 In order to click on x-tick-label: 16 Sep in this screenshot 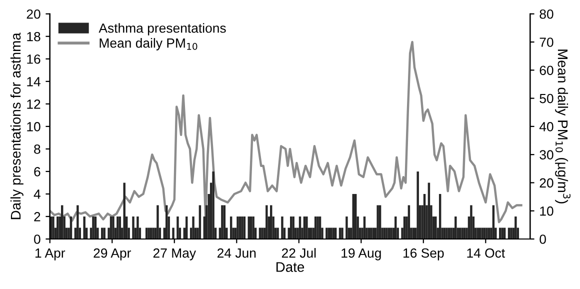, I will do `click(424, 254)`.